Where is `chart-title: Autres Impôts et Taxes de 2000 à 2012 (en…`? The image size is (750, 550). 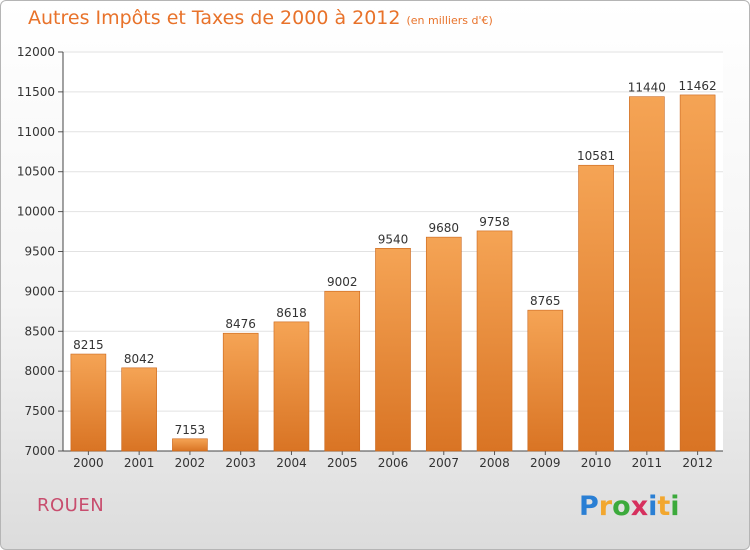
chart-title: Autres Impôts et Taxes de 2000 à 2012 (en… is located at coordinates (260, 18).